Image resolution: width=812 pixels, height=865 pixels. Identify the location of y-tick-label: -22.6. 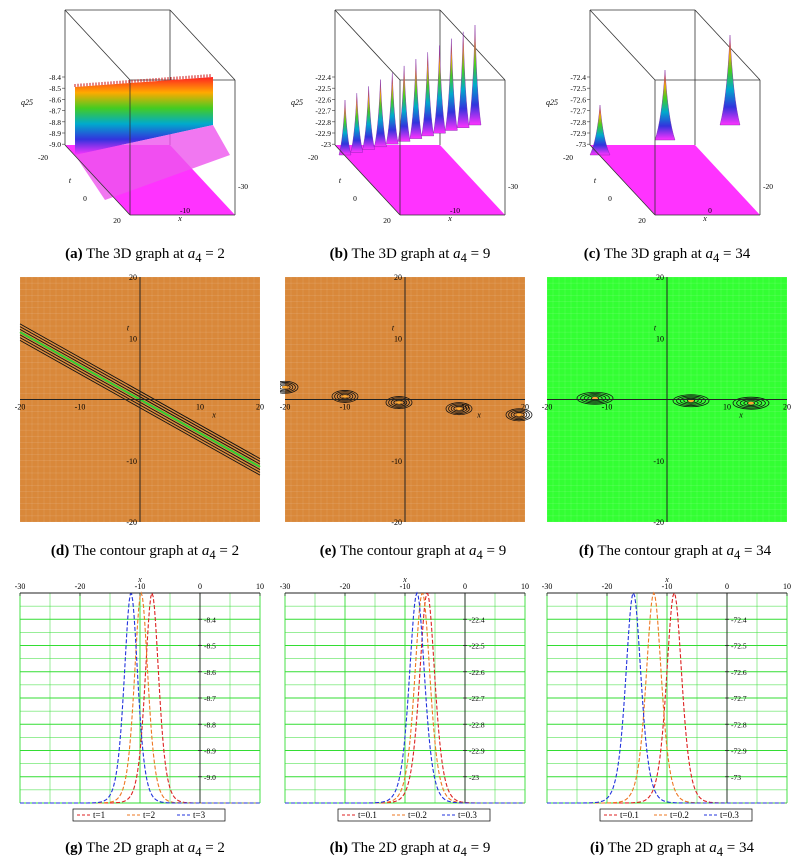
(477, 672).